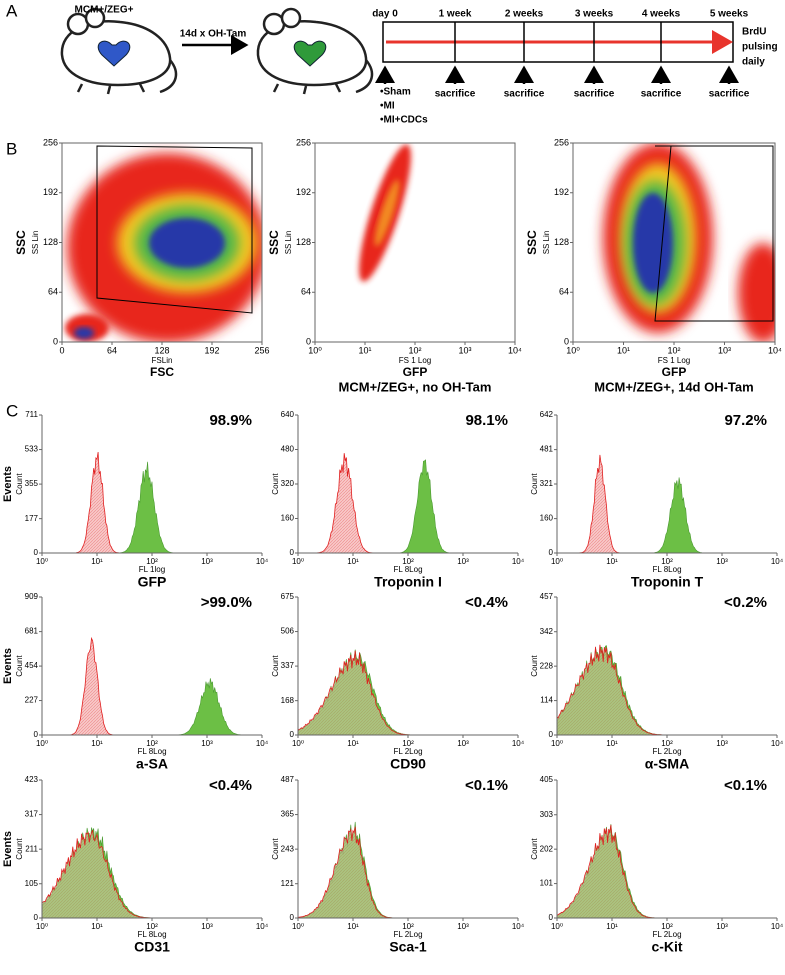  I want to click on x-unit: FL 1log, so click(152, 569).